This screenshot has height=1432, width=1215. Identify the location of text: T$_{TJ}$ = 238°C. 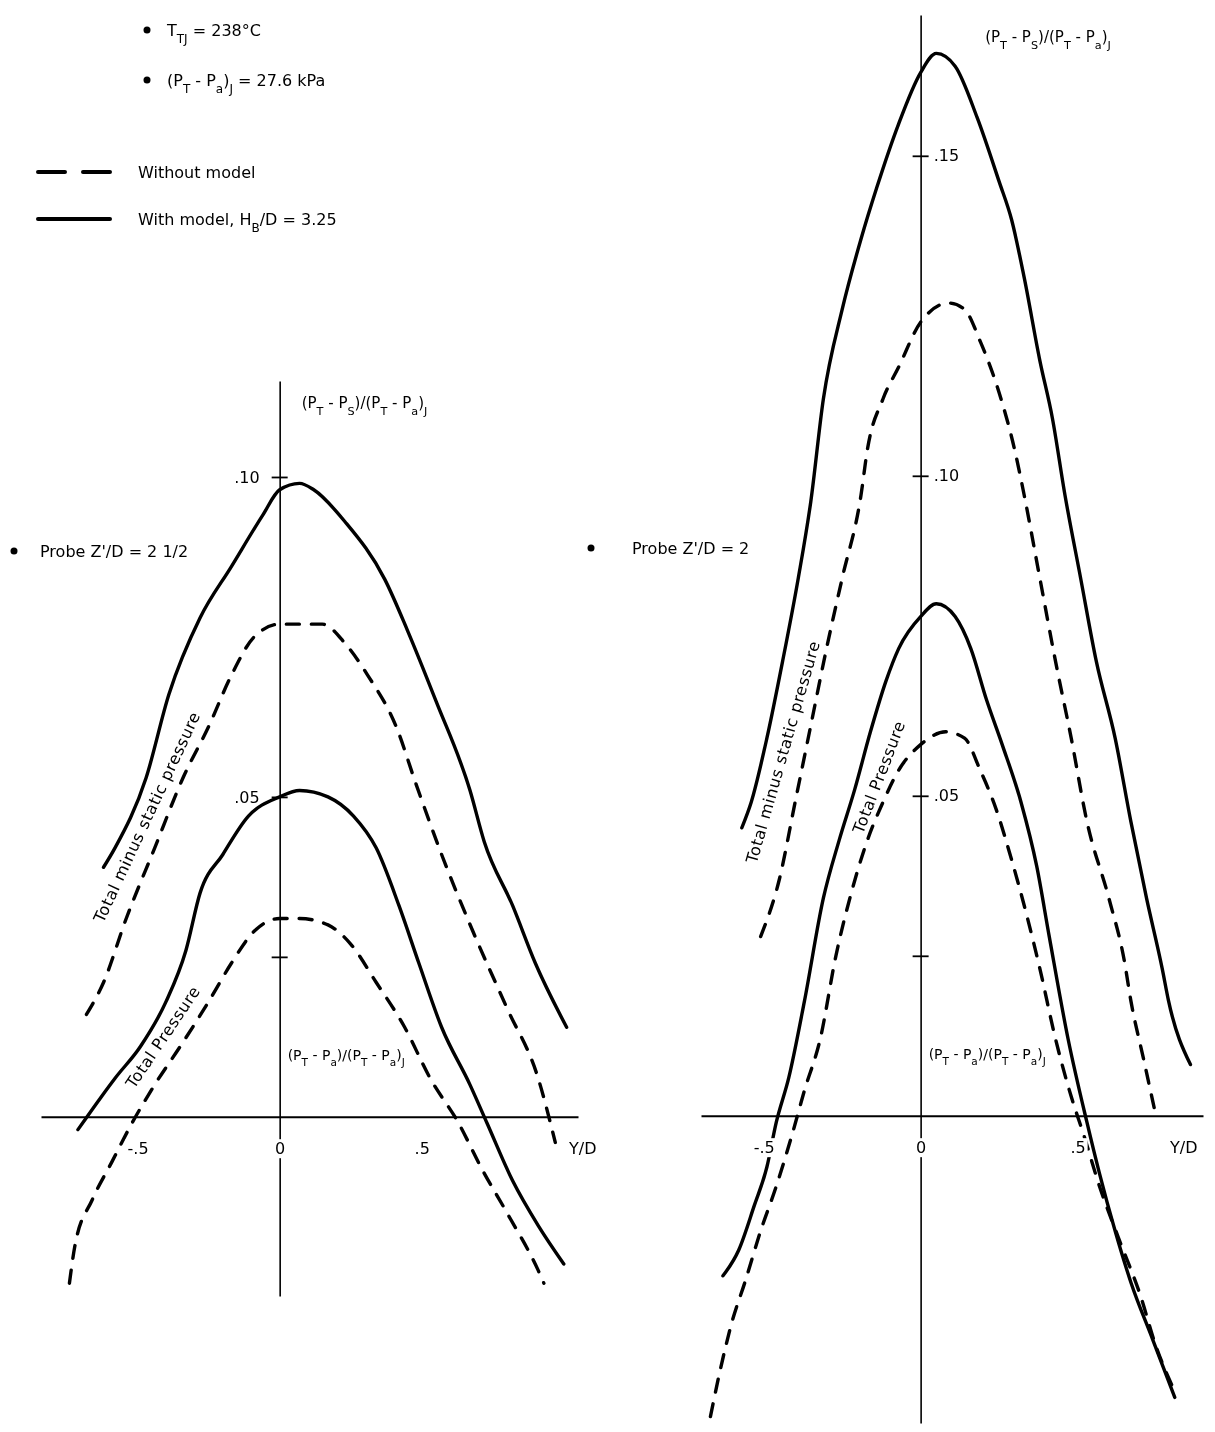
(213, 33).